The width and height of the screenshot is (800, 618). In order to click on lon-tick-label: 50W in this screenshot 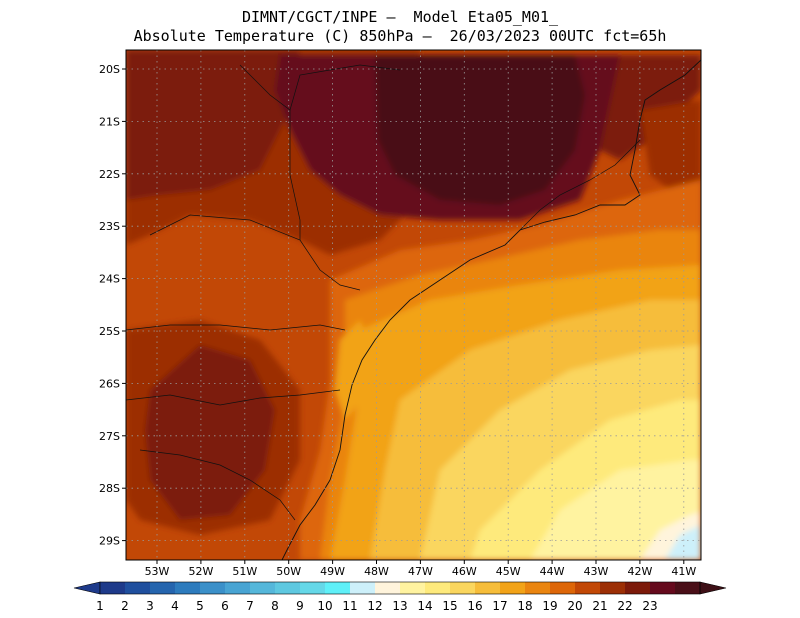, I will do `click(288, 571)`.